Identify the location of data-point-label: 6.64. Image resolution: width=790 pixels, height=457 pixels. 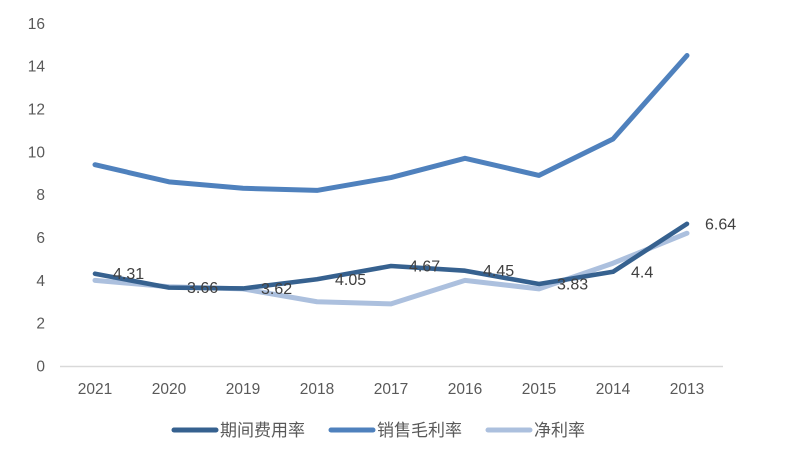
(720, 224).